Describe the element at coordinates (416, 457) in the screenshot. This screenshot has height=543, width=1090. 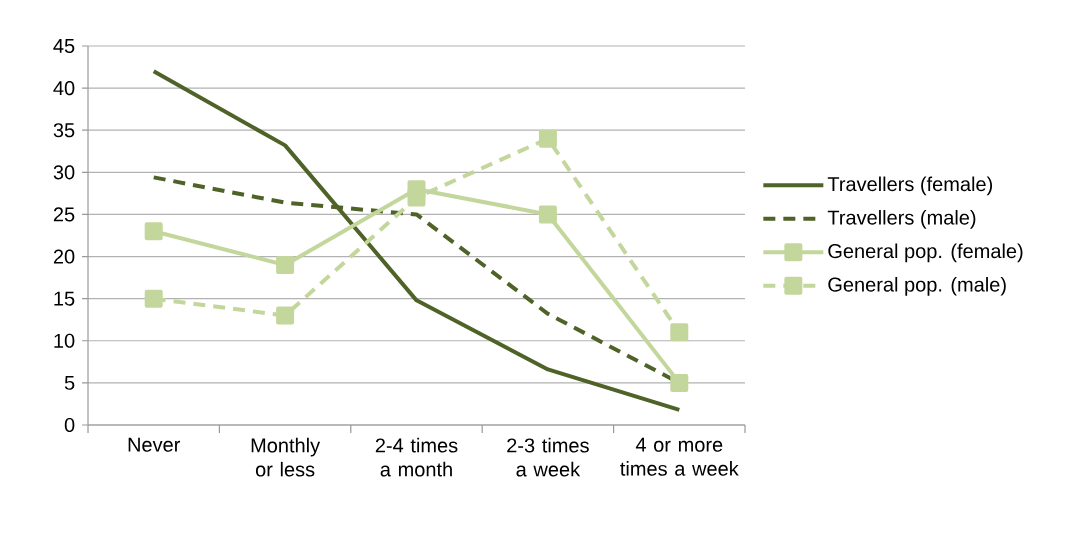
I see `x-tick-label: 2-4 times a month` at that location.